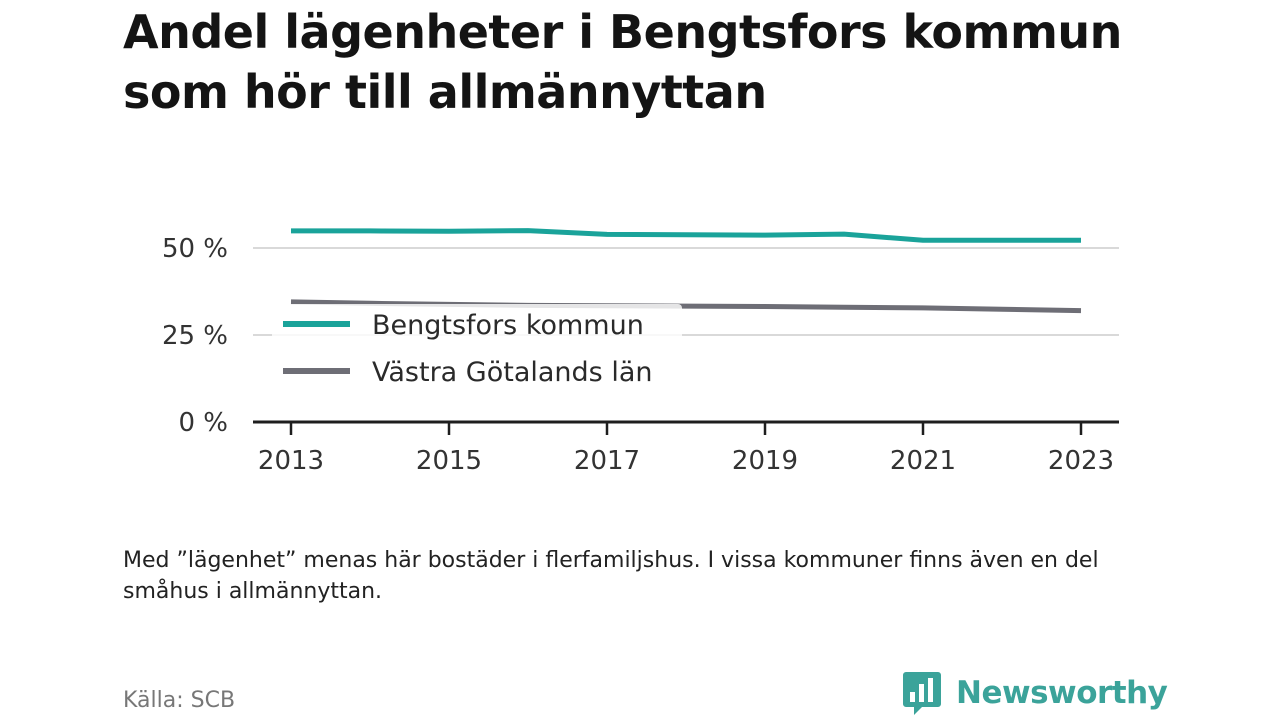  What do you see at coordinates (686, 449) in the screenshot?
I see `x-axis-ticks: 2013 2015 2017 2019 2021 2023` at bounding box center [686, 449].